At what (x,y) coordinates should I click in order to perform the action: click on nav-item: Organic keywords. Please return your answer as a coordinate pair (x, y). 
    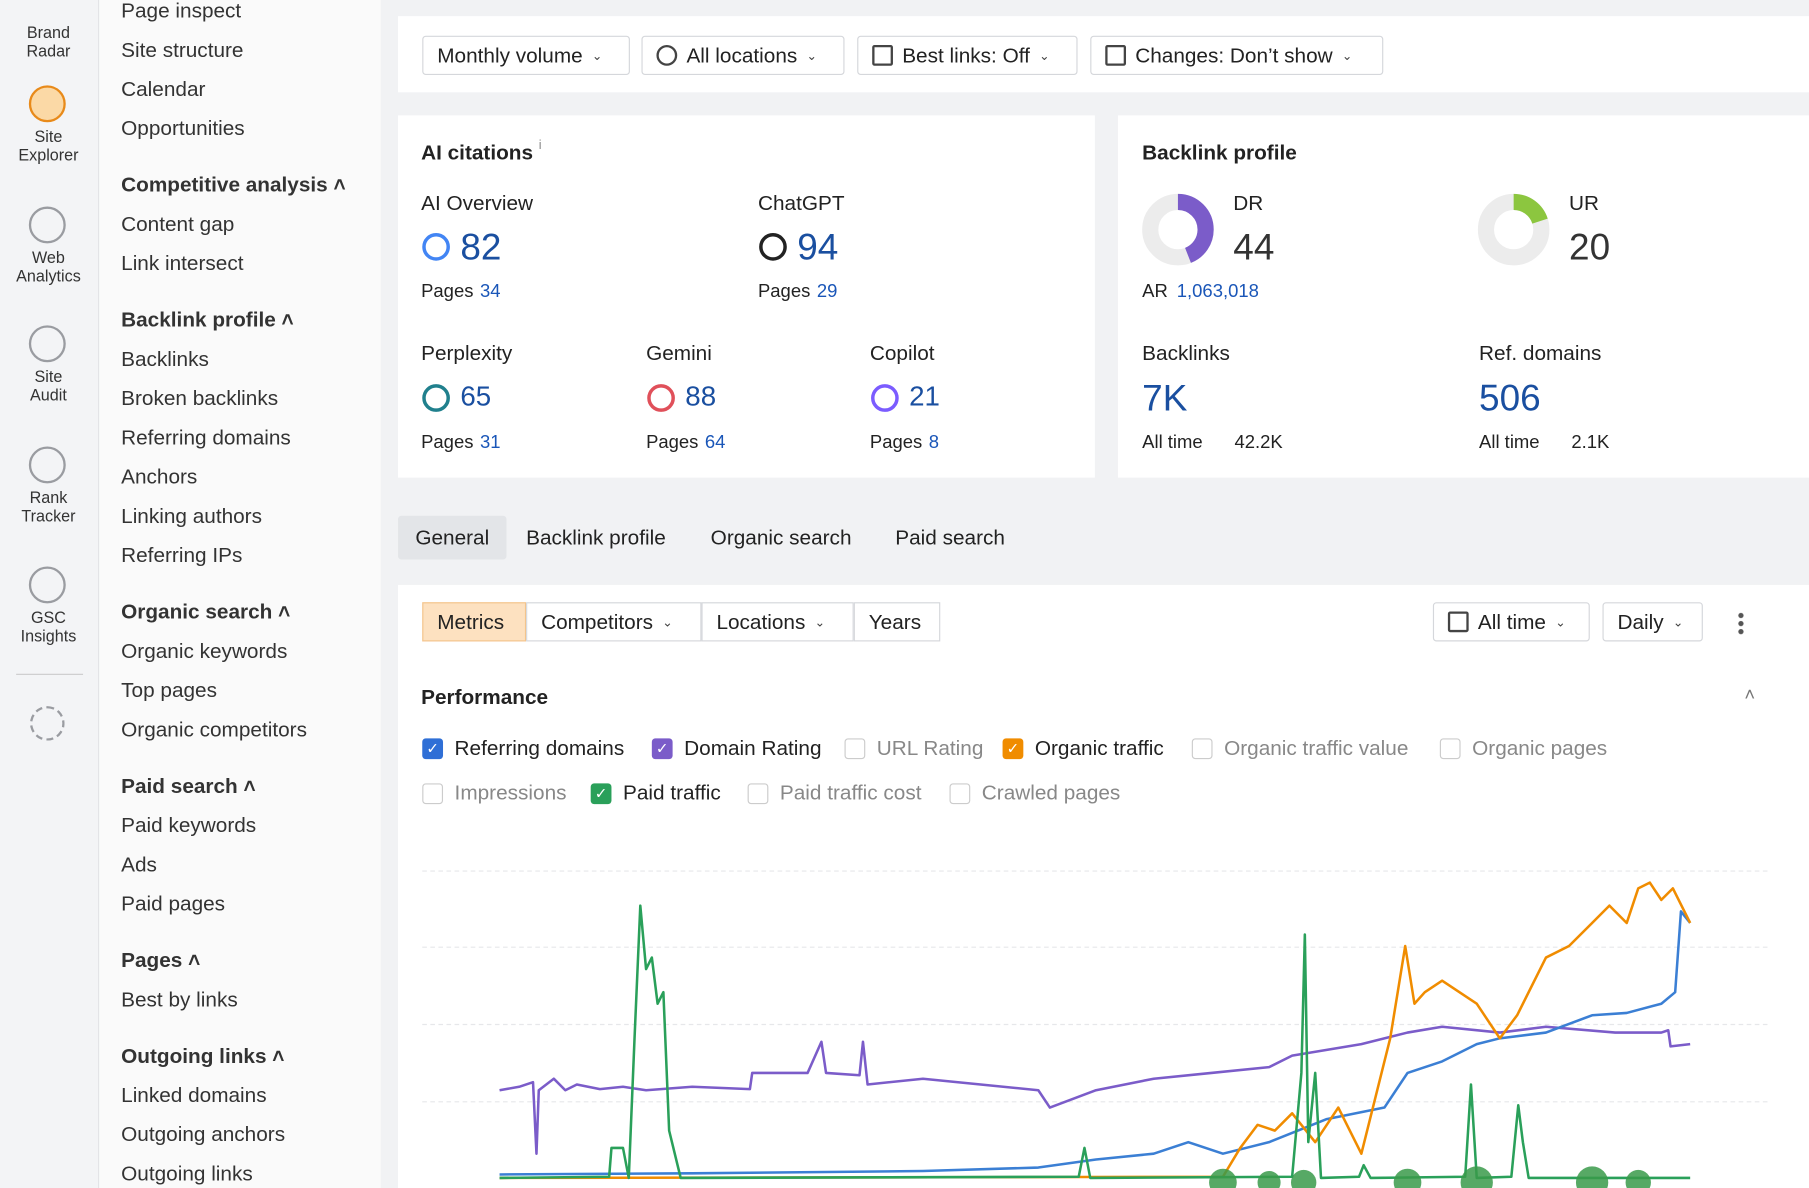
    Looking at the image, I should click on (204, 651).